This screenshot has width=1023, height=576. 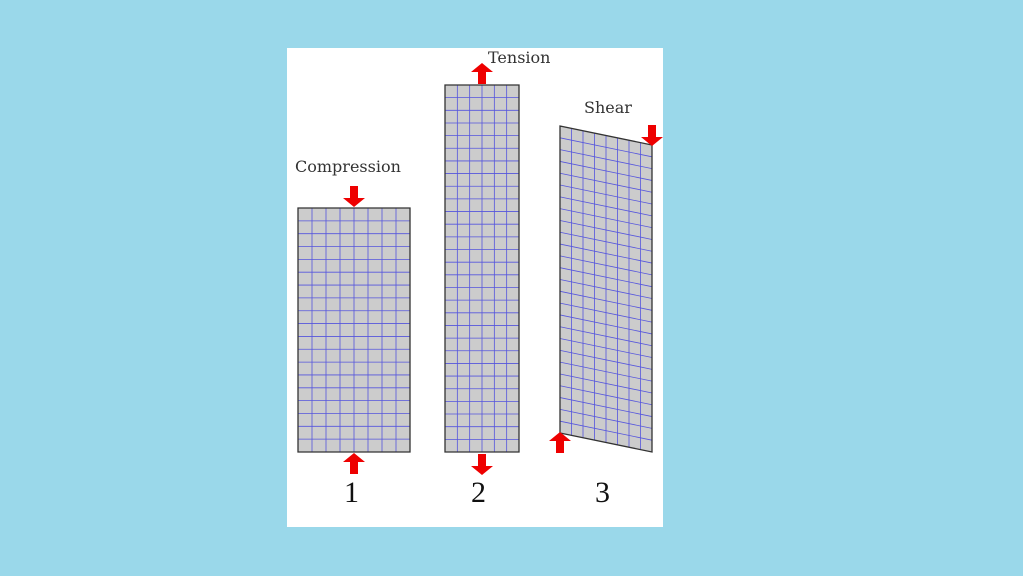 What do you see at coordinates (348, 166) in the screenshot?
I see `label-compression: Compression` at bounding box center [348, 166].